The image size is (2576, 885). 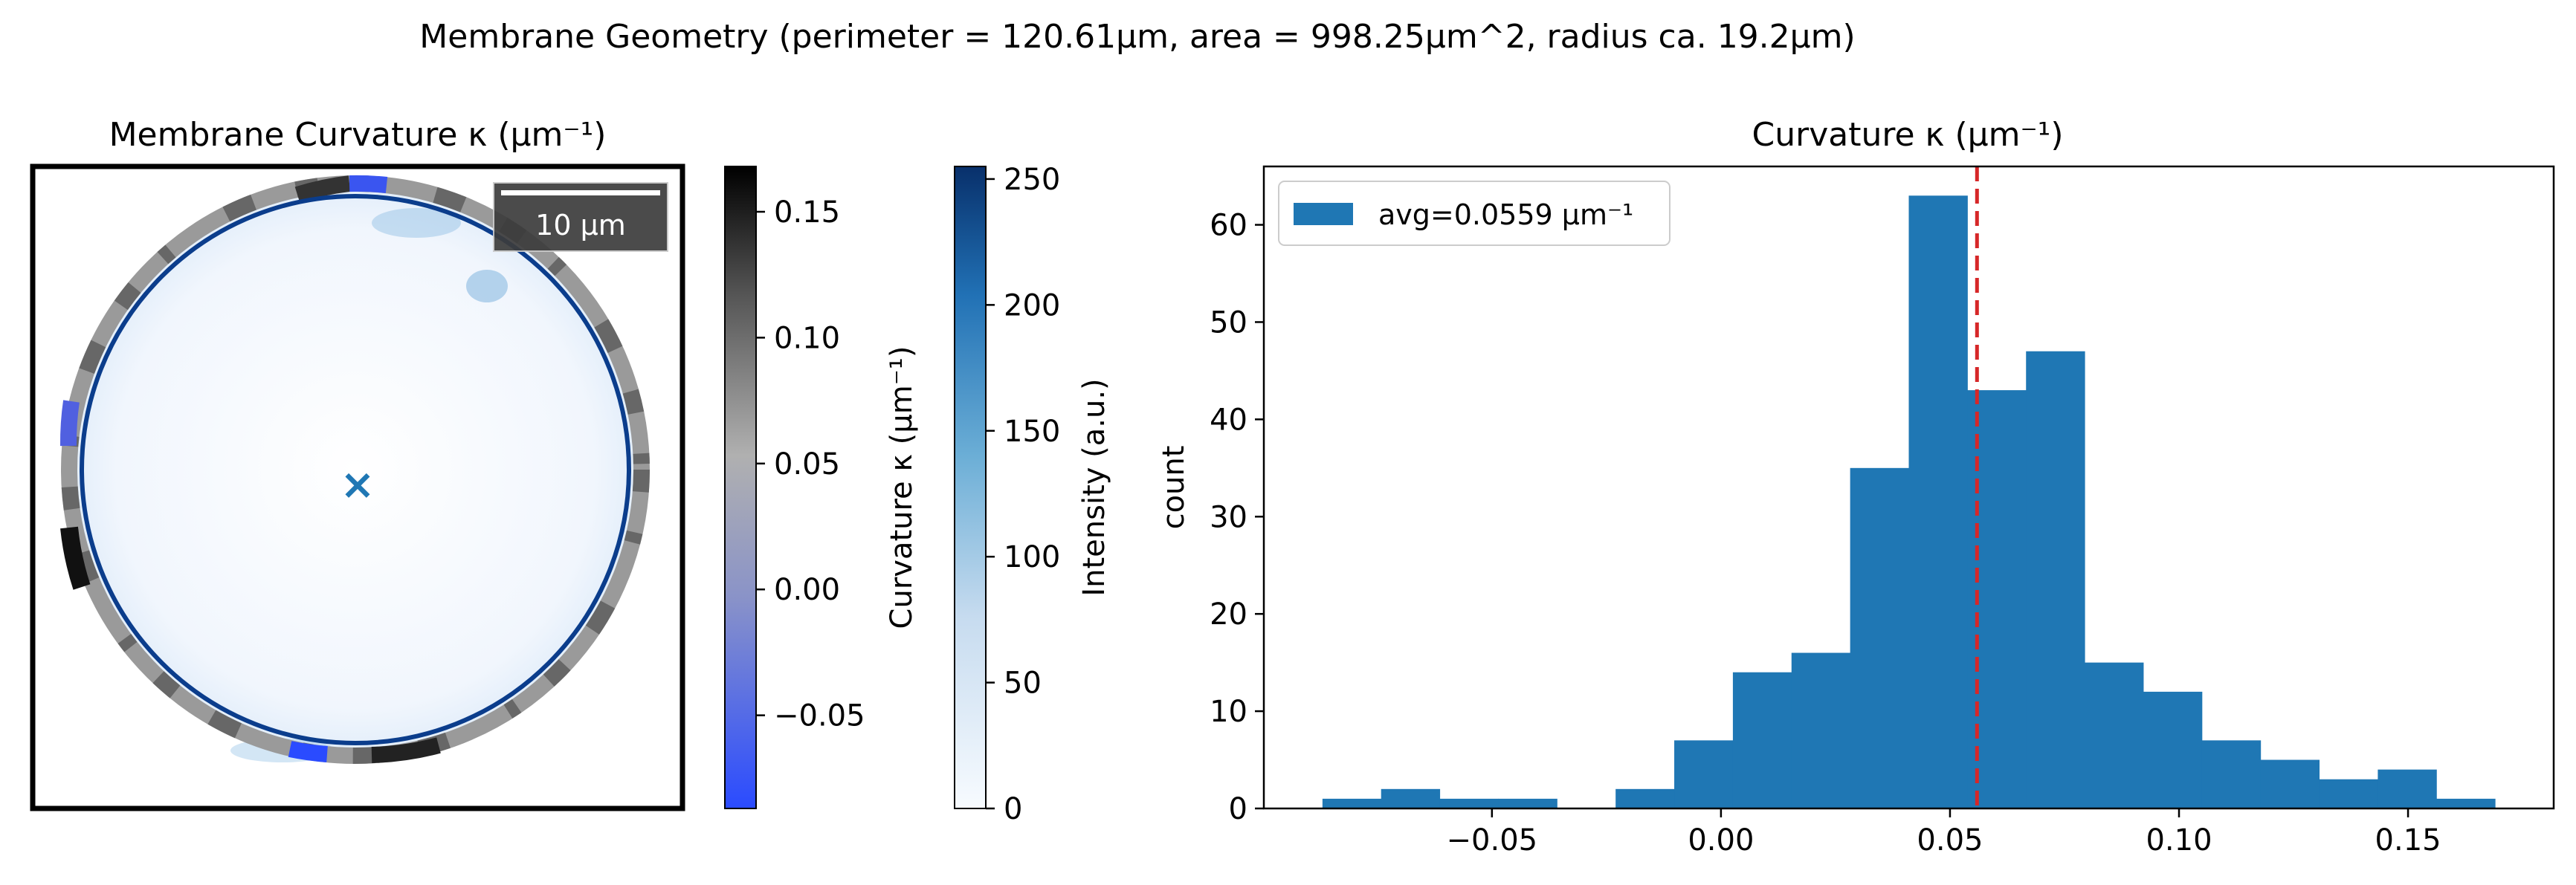 What do you see at coordinates (970, 487) in the screenshot?
I see `intensity-colorbar-gradient` at bounding box center [970, 487].